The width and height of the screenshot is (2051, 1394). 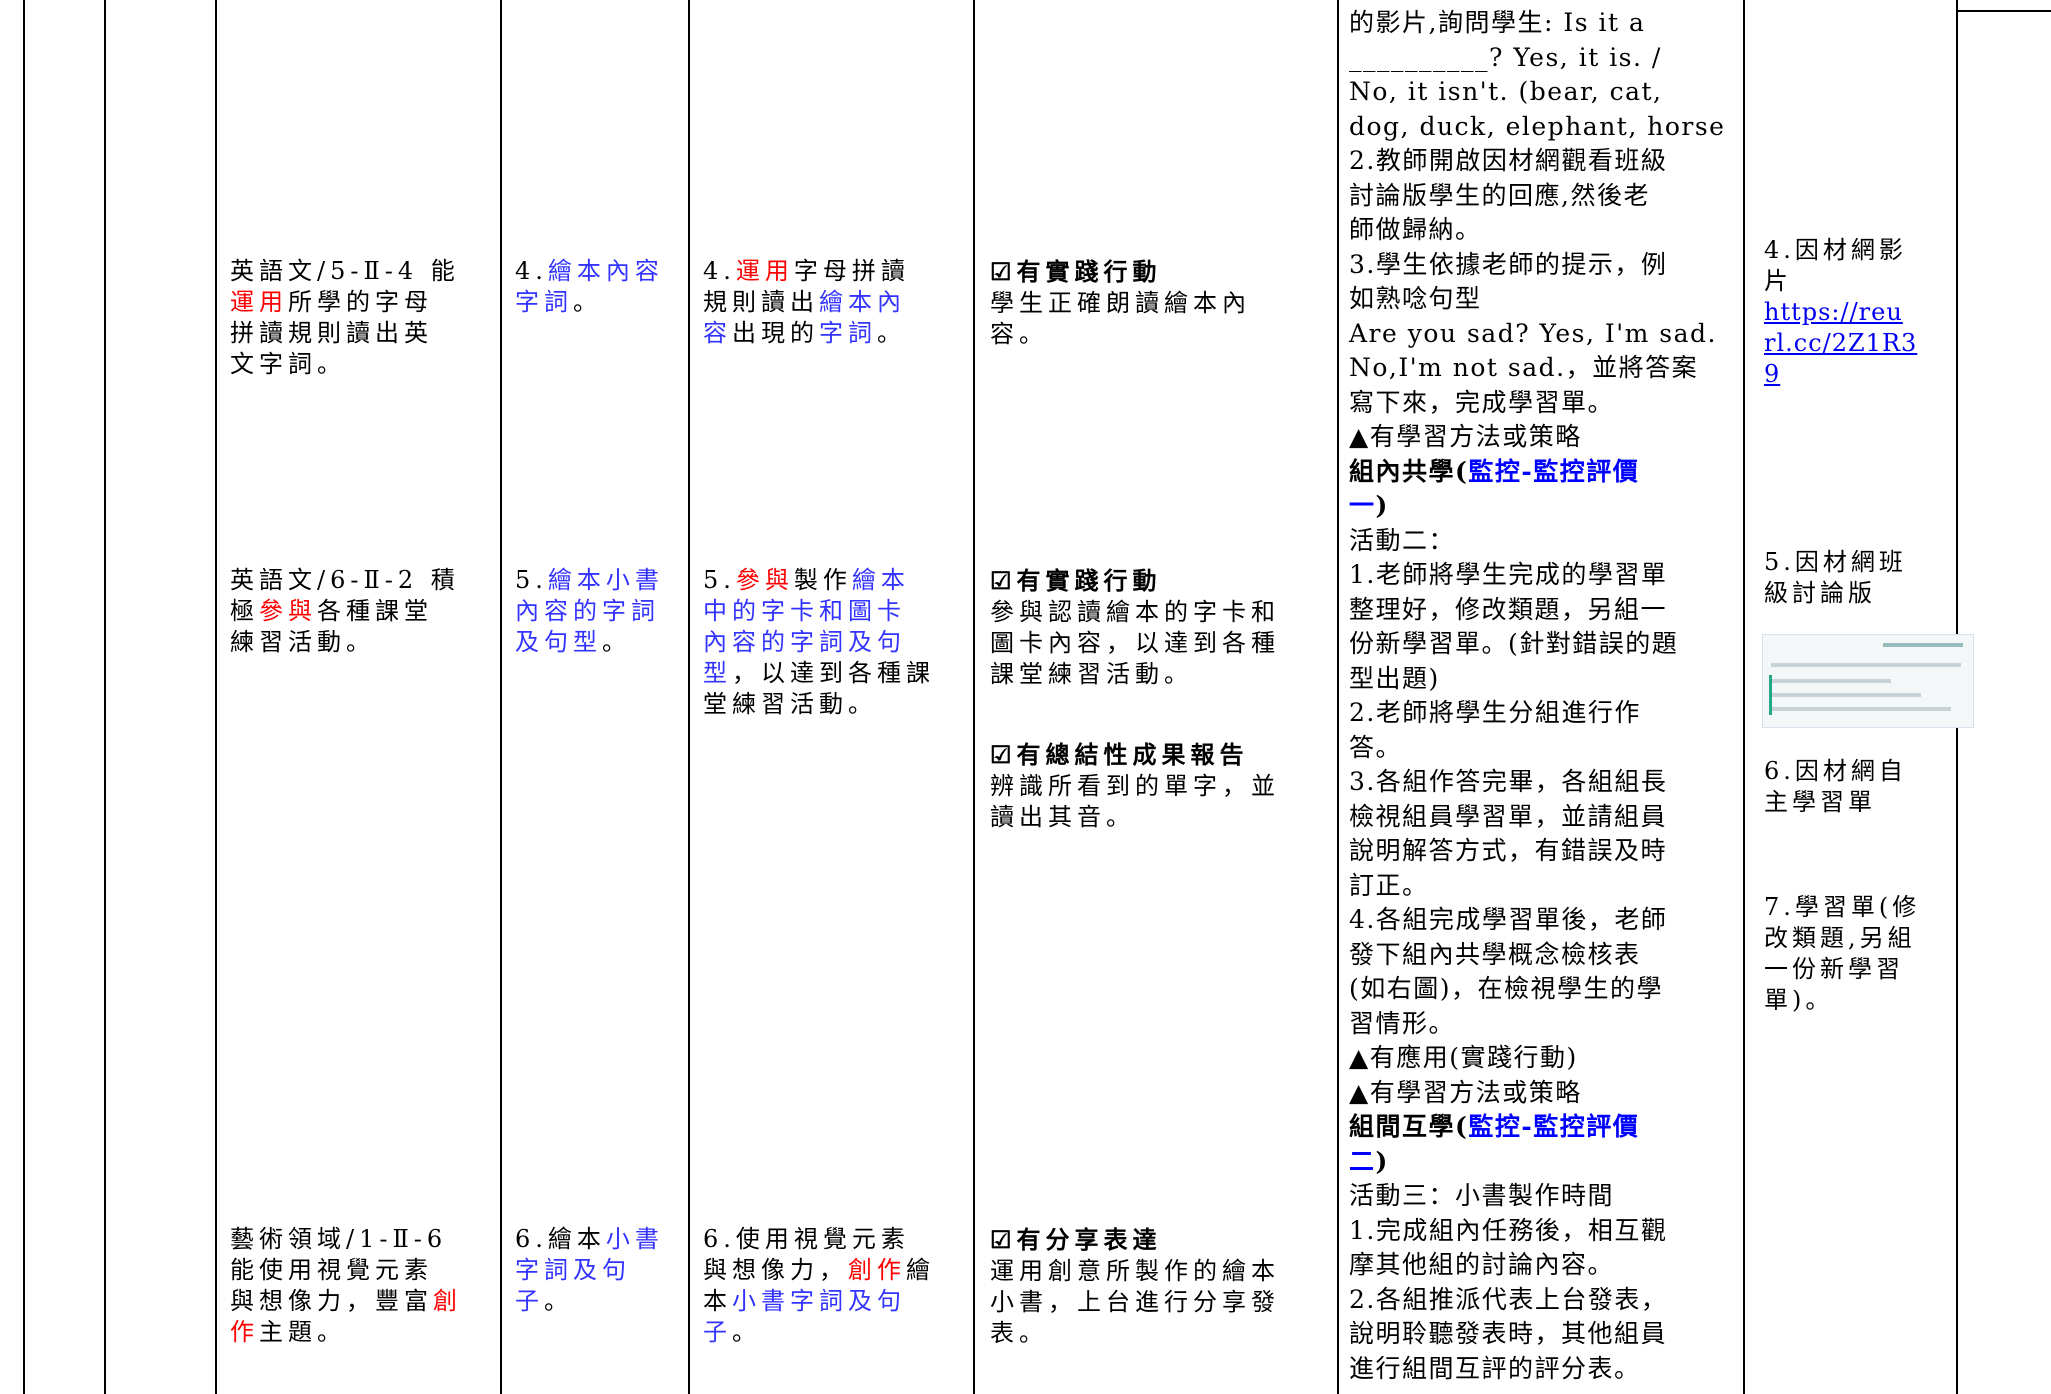 What do you see at coordinates (1537, 1058) in the screenshot?
I see `text-line: ▲有應用(實踐行動)` at bounding box center [1537, 1058].